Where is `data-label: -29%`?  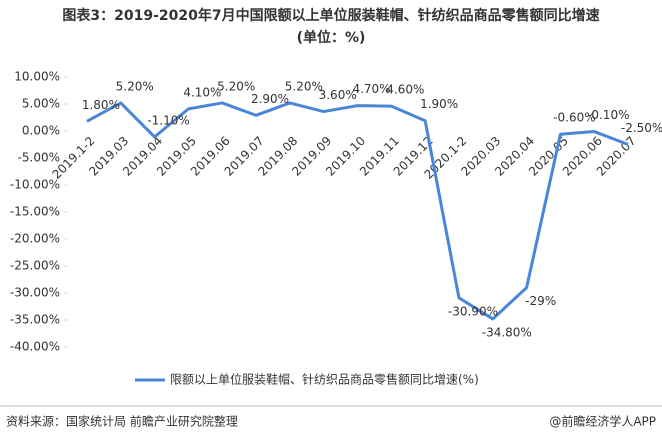
data-label: -29% is located at coordinates (540, 301).